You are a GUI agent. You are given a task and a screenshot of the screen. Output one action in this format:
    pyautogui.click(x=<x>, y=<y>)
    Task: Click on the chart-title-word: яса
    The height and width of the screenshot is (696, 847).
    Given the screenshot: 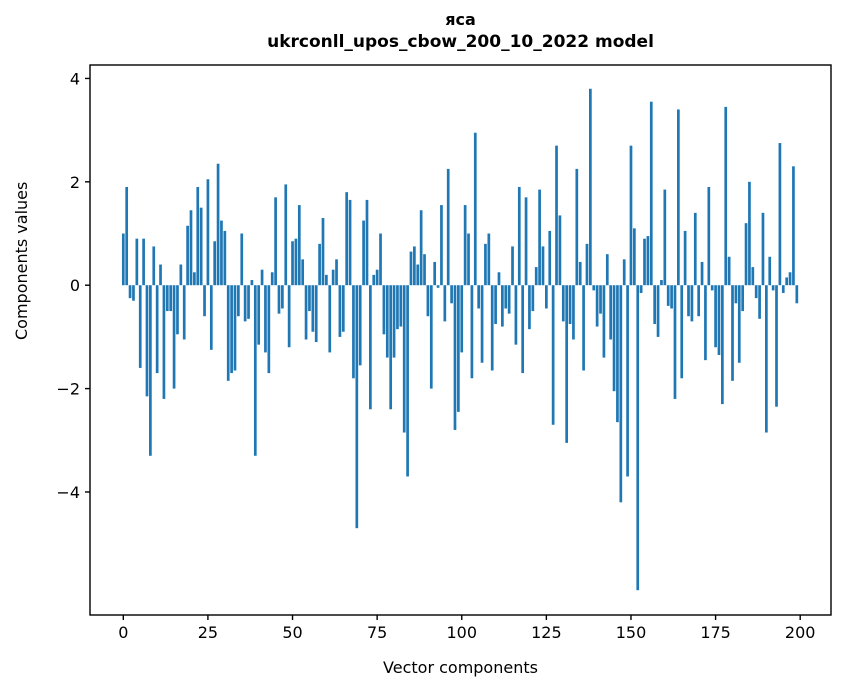 What is the action you would take?
    pyautogui.click(x=460, y=19)
    